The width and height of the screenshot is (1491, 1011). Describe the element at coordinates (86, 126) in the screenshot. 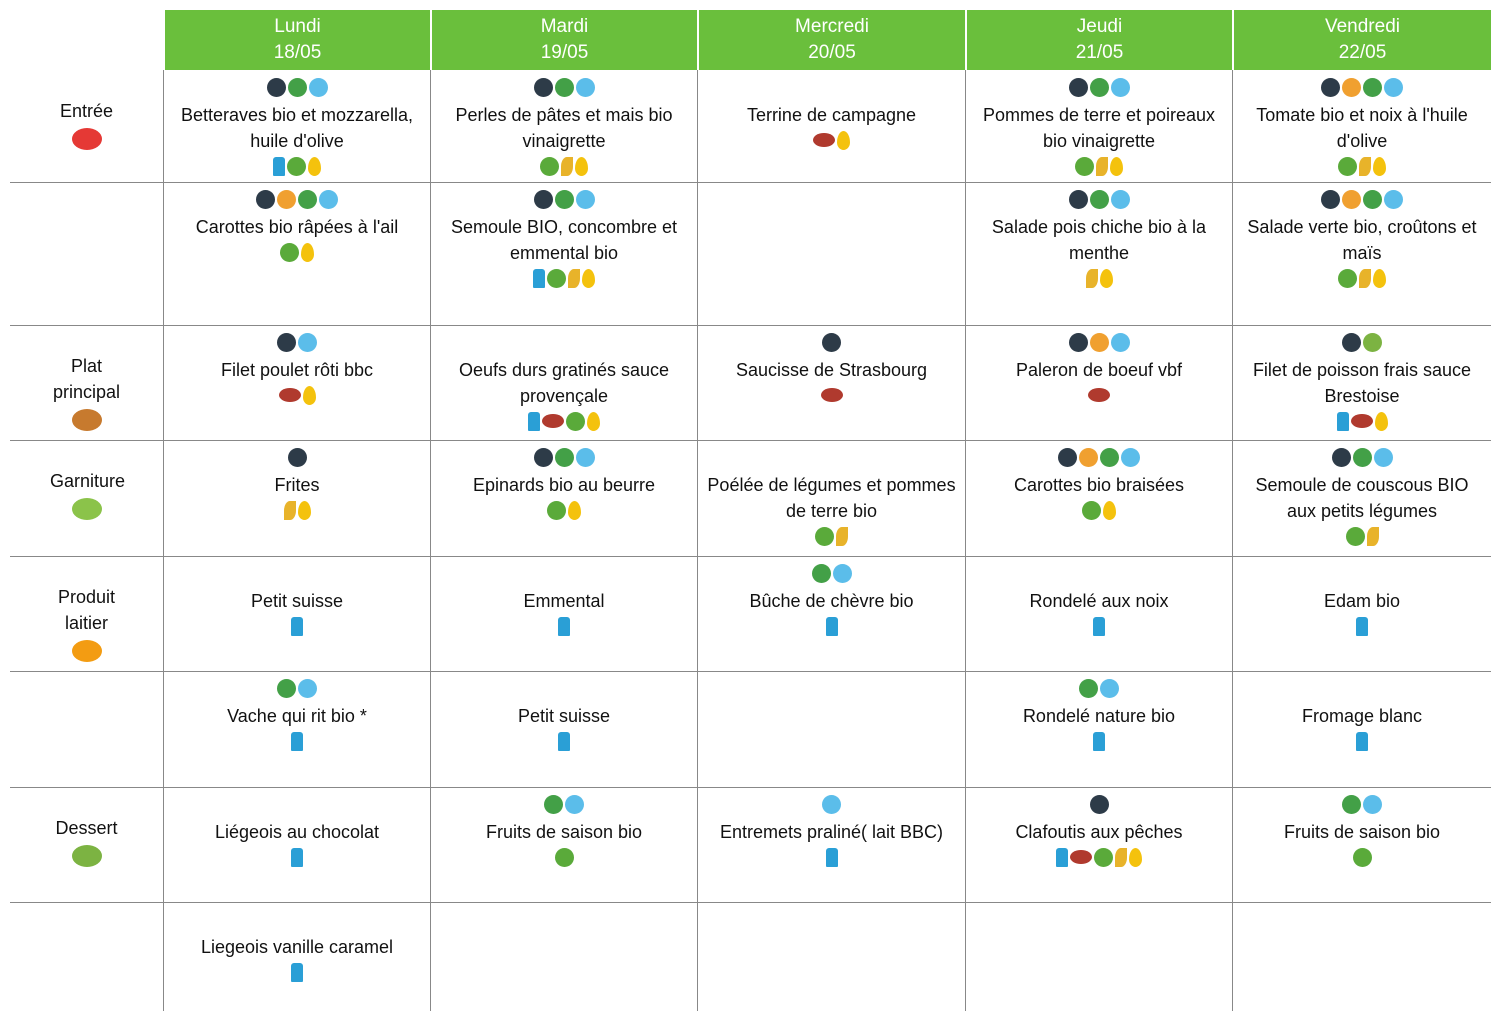

I see `category-label: Entrée` at that location.